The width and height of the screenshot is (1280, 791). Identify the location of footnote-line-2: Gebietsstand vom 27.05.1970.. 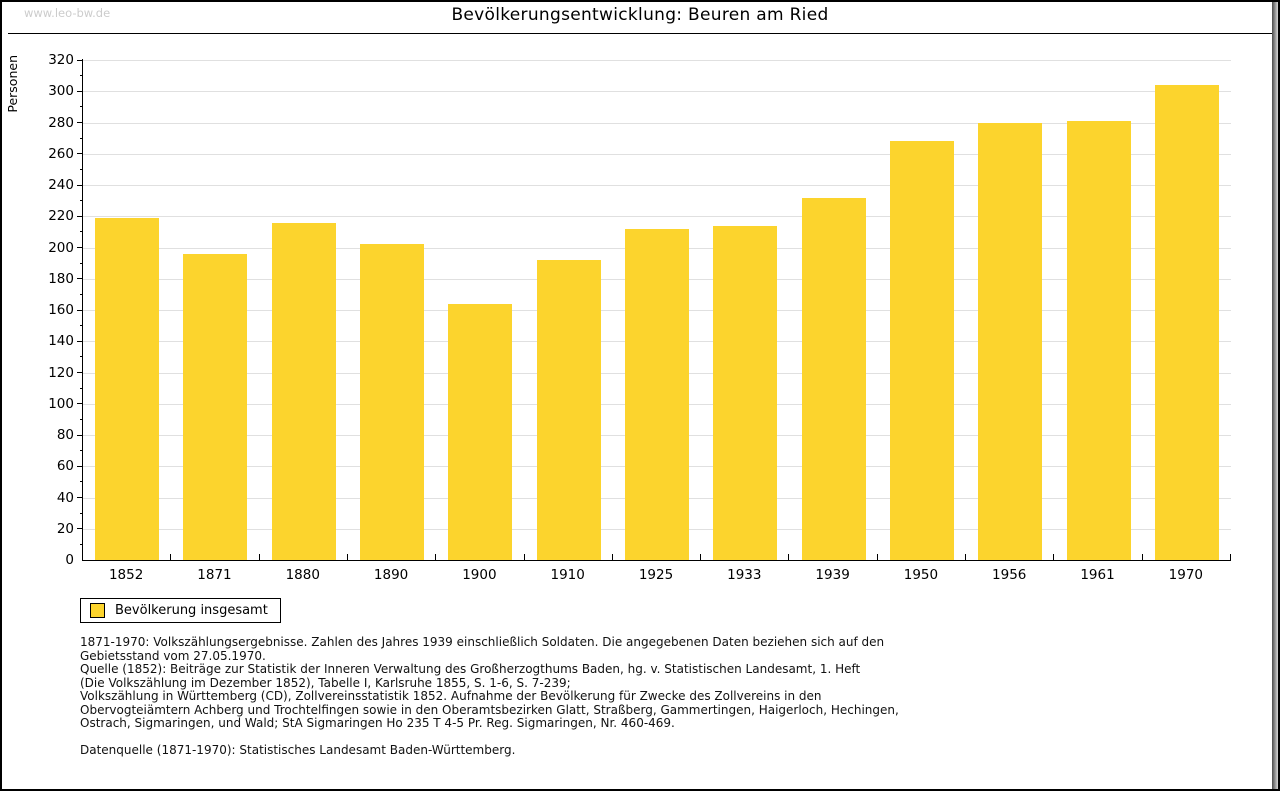
(173, 655).